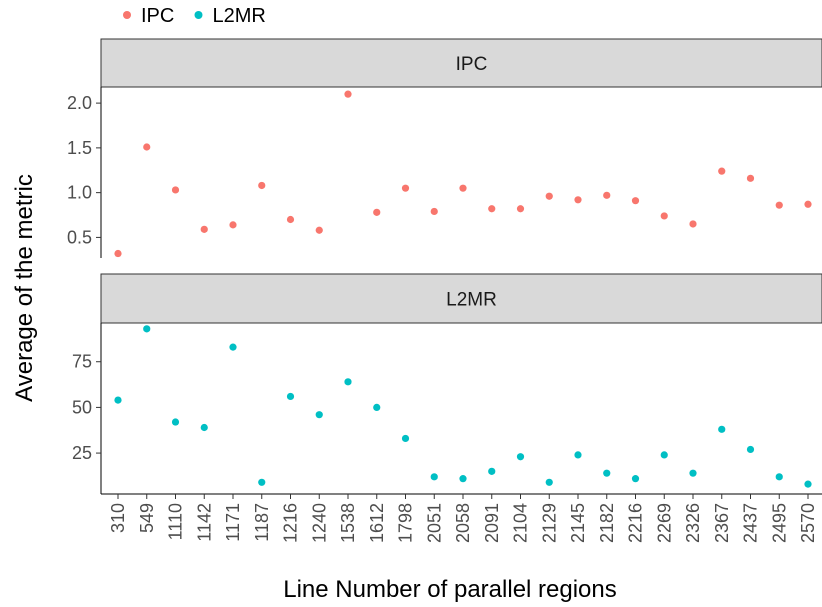  Describe the element at coordinates (434, 477) in the screenshot. I see `point-l2mr-2051` at that location.